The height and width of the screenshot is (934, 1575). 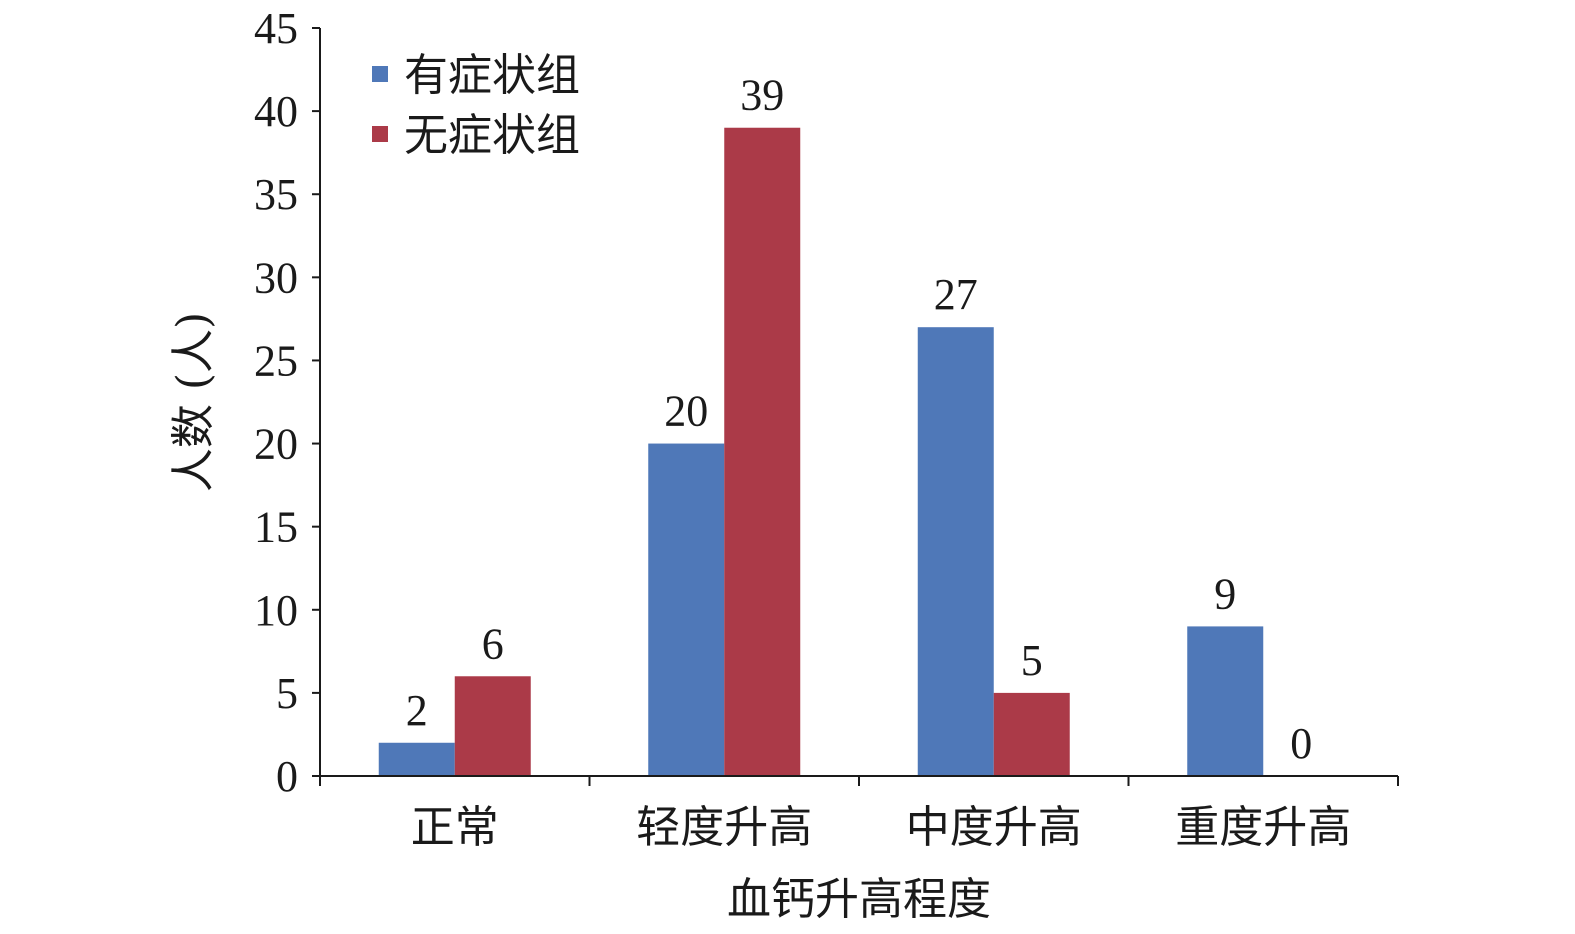 What do you see at coordinates (492, 75) in the screenshot?
I see `legend-label: 有症状组` at bounding box center [492, 75].